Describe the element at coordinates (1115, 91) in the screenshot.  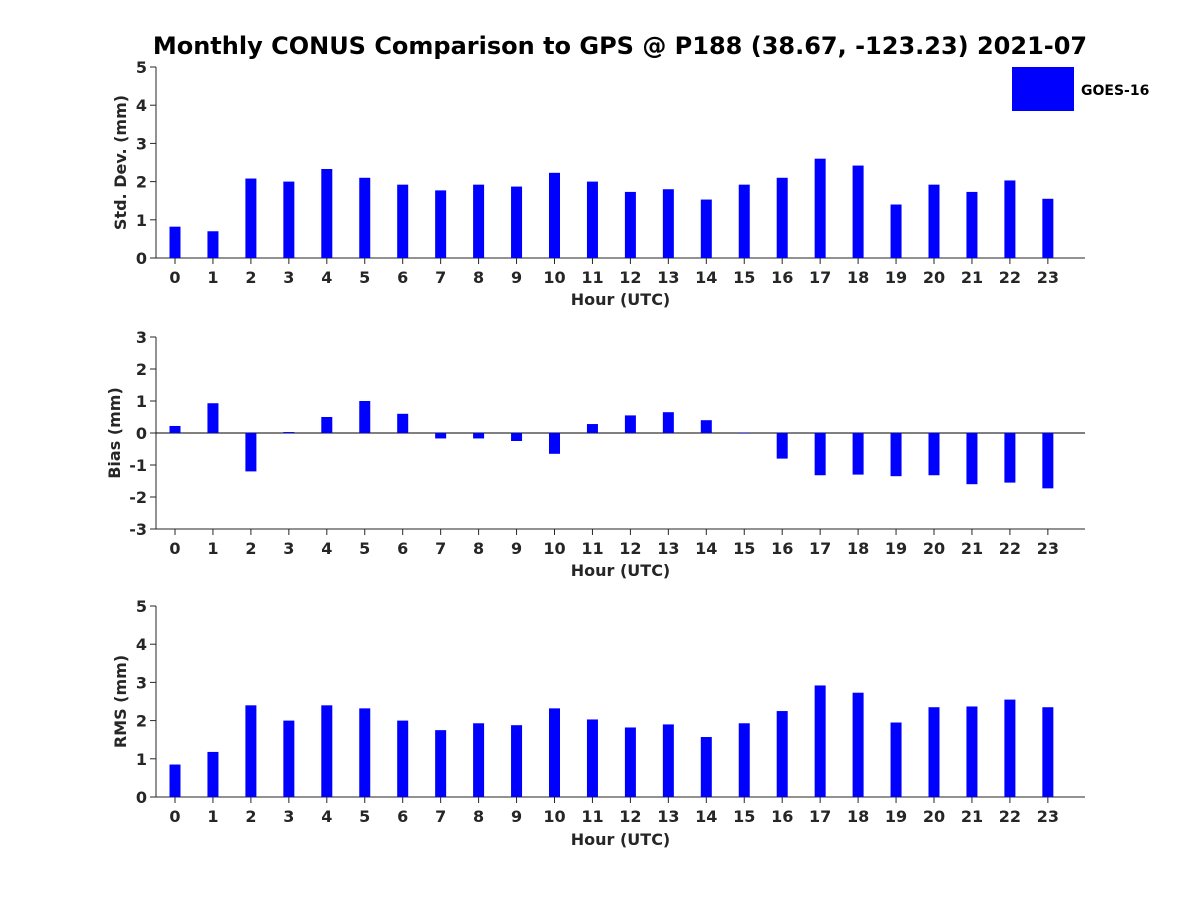
I see `legend-label: GOES-16` at that location.